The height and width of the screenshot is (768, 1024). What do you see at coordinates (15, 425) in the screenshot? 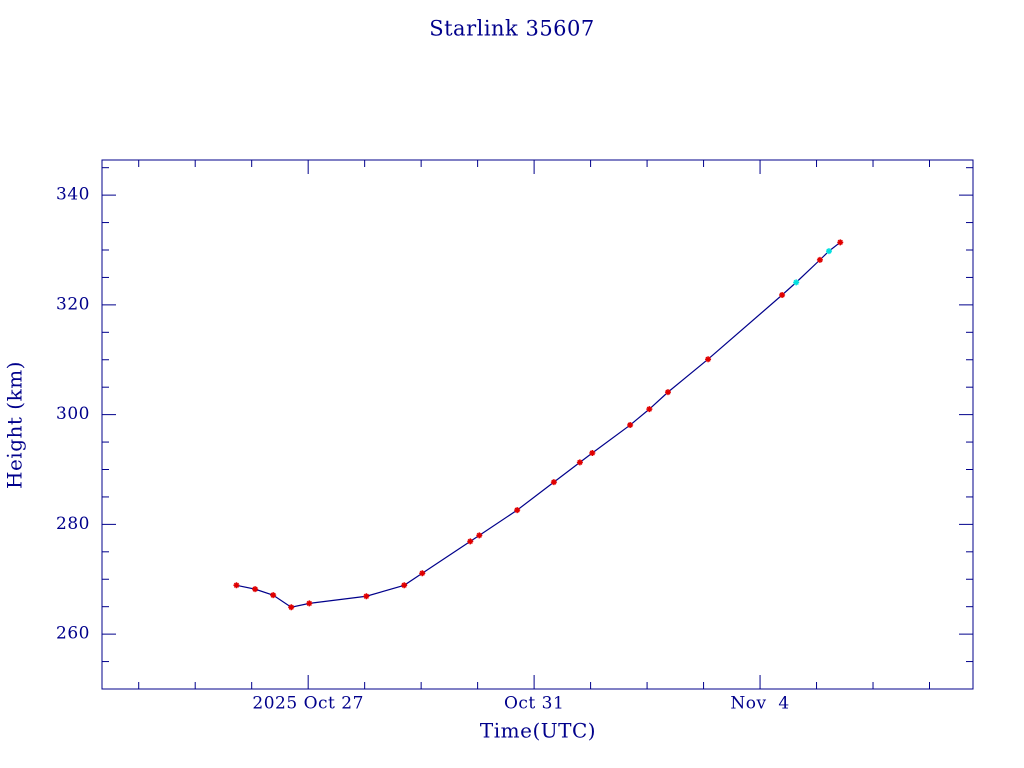
I see `y-axis-label: Height (km)` at bounding box center [15, 425].